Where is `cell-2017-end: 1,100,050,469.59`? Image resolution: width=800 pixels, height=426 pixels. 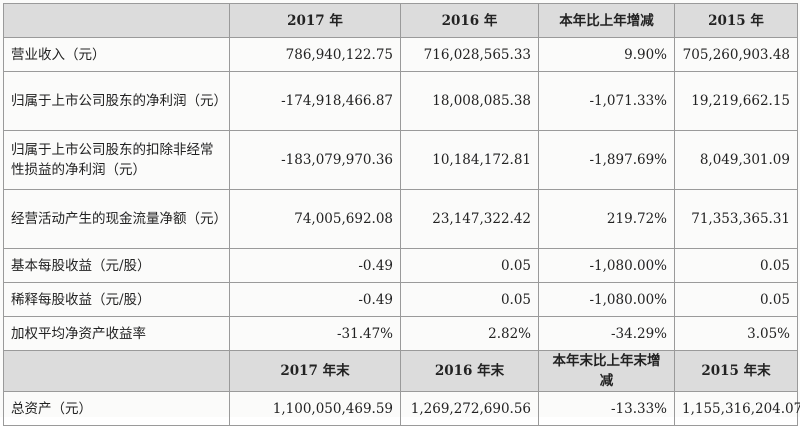
cell-2017-end: 1,100,050,469.59 is located at coordinates (315, 408).